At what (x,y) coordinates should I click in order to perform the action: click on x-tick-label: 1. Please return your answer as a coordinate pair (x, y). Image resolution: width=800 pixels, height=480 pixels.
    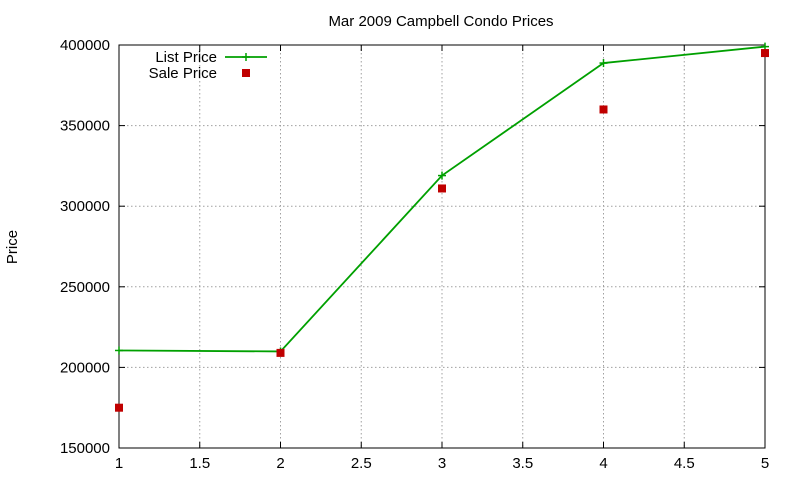
    Looking at the image, I should click on (119, 463).